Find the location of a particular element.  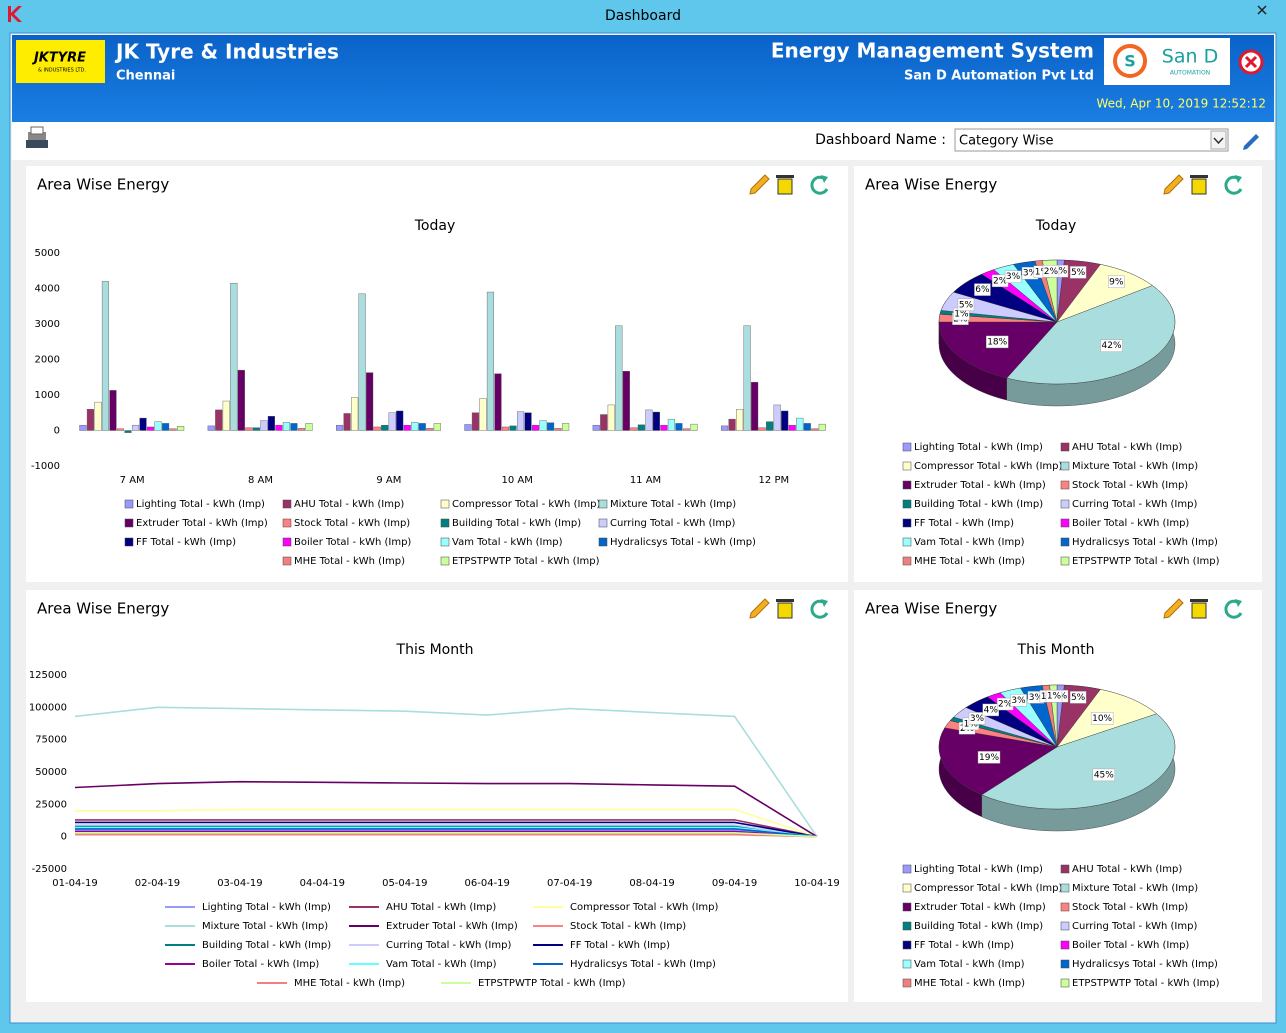

panel-title: Area Wise Energy is located at coordinates (931, 609).